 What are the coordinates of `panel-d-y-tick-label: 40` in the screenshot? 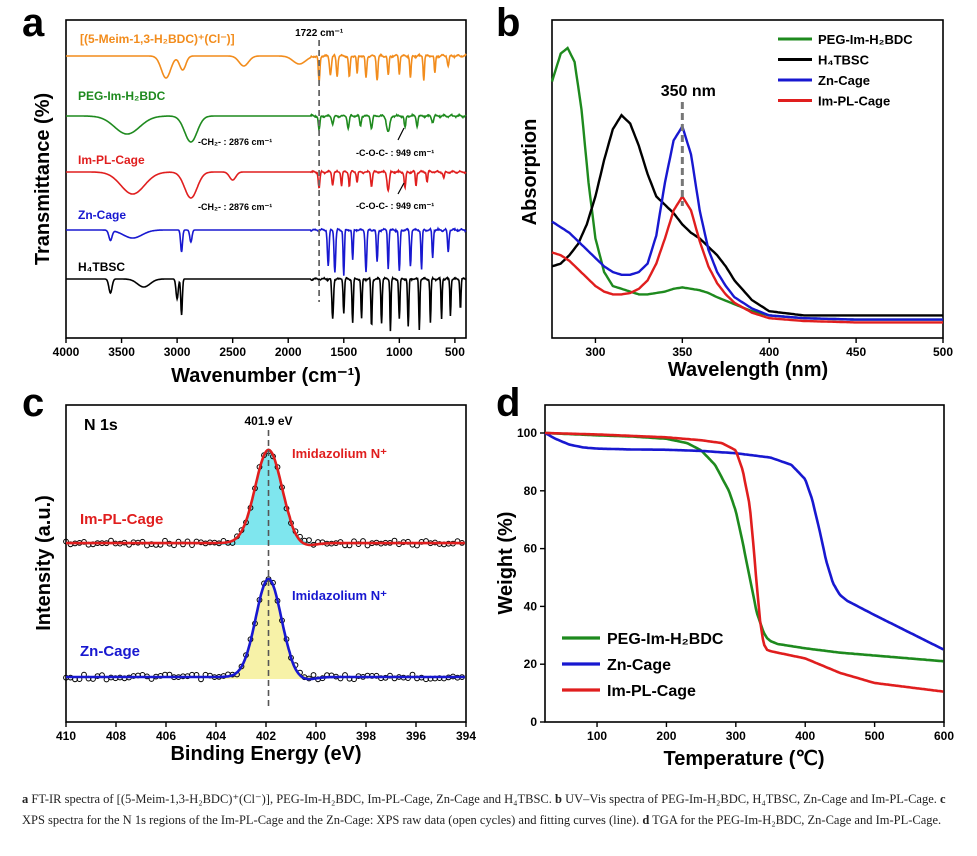 It's located at (531, 606).